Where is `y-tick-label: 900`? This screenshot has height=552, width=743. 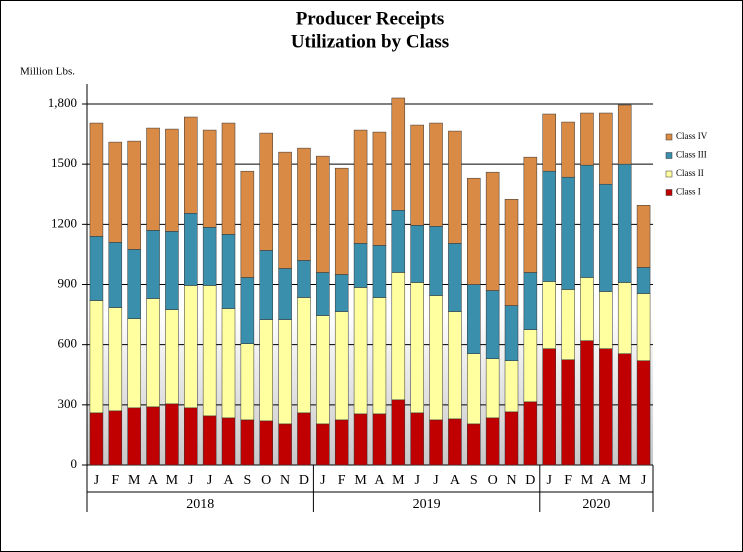
y-tick-label: 900 is located at coordinates (68, 282).